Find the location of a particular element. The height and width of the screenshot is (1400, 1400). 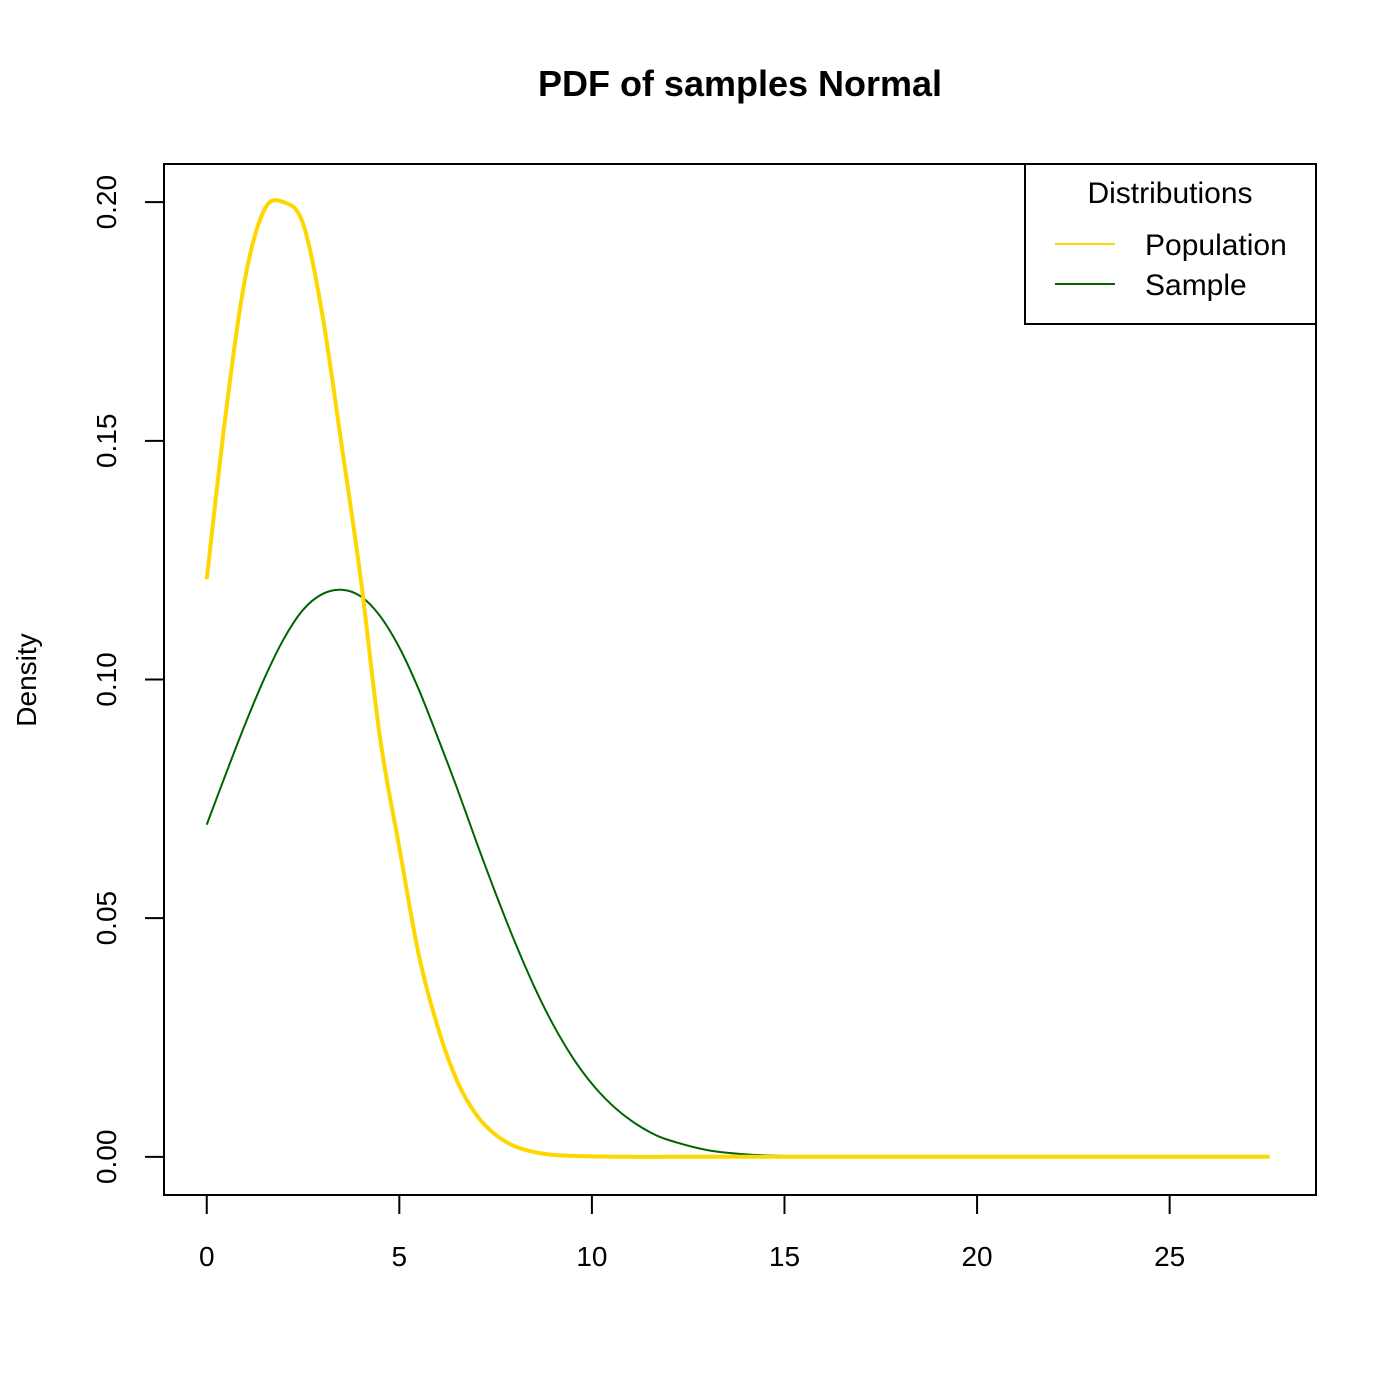

chart-title: PDF of samples Normal is located at coordinates (740, 83).